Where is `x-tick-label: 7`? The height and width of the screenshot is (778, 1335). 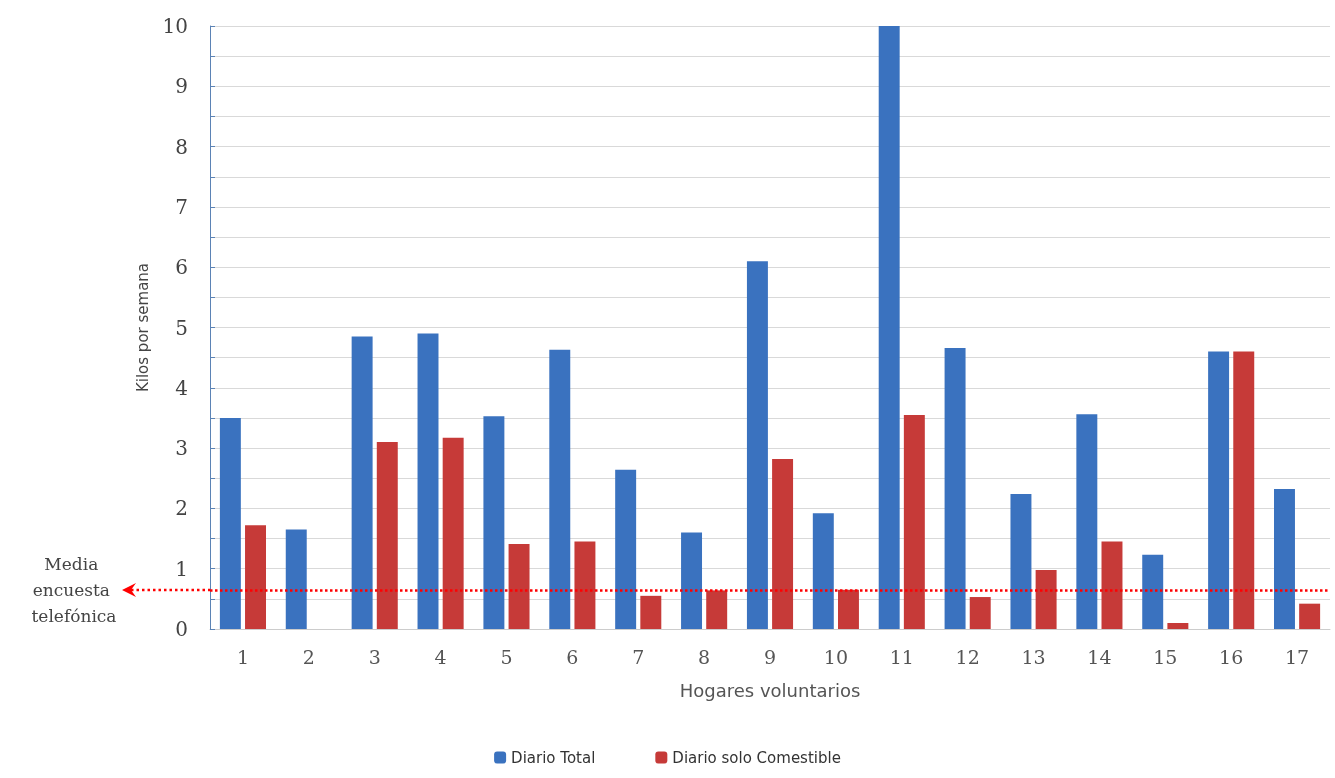
x-tick-label: 7 is located at coordinates (638, 656).